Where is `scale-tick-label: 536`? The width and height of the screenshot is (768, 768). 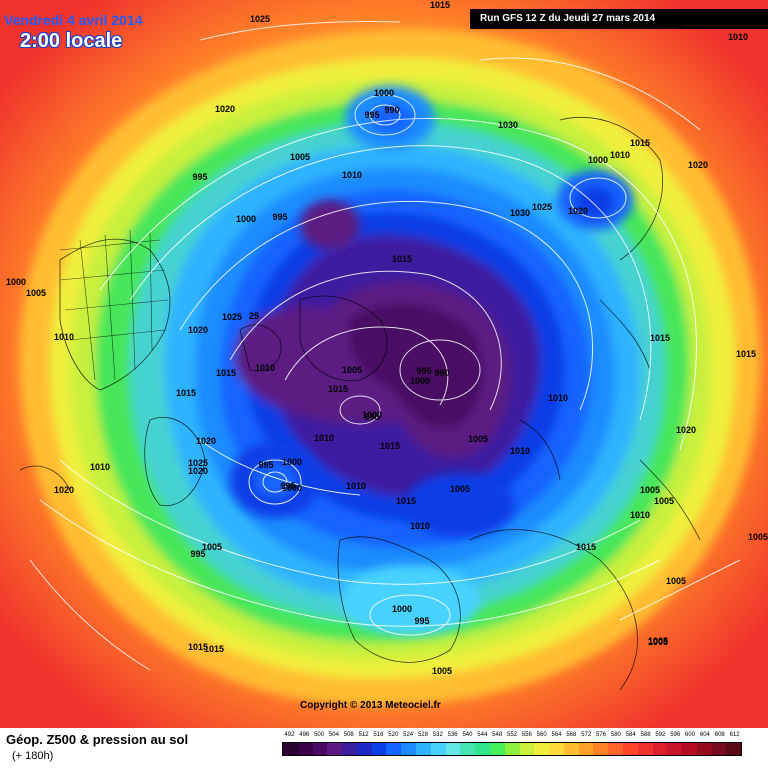 scale-tick-label: 536 is located at coordinates (452, 735).